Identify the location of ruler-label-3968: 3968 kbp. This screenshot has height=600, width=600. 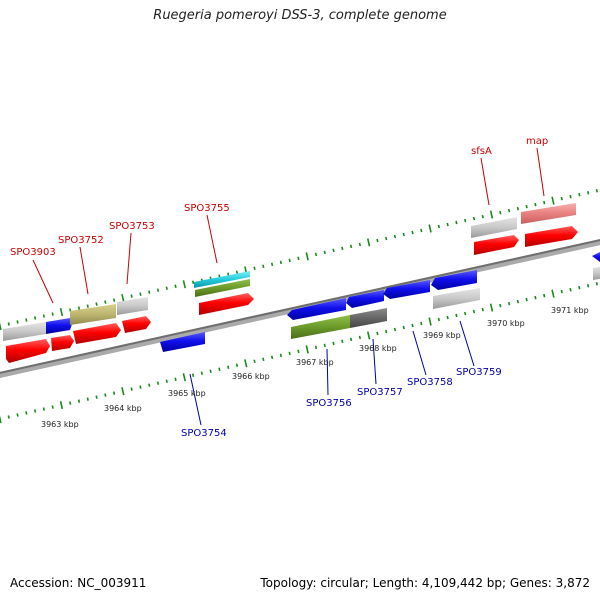
(378, 348).